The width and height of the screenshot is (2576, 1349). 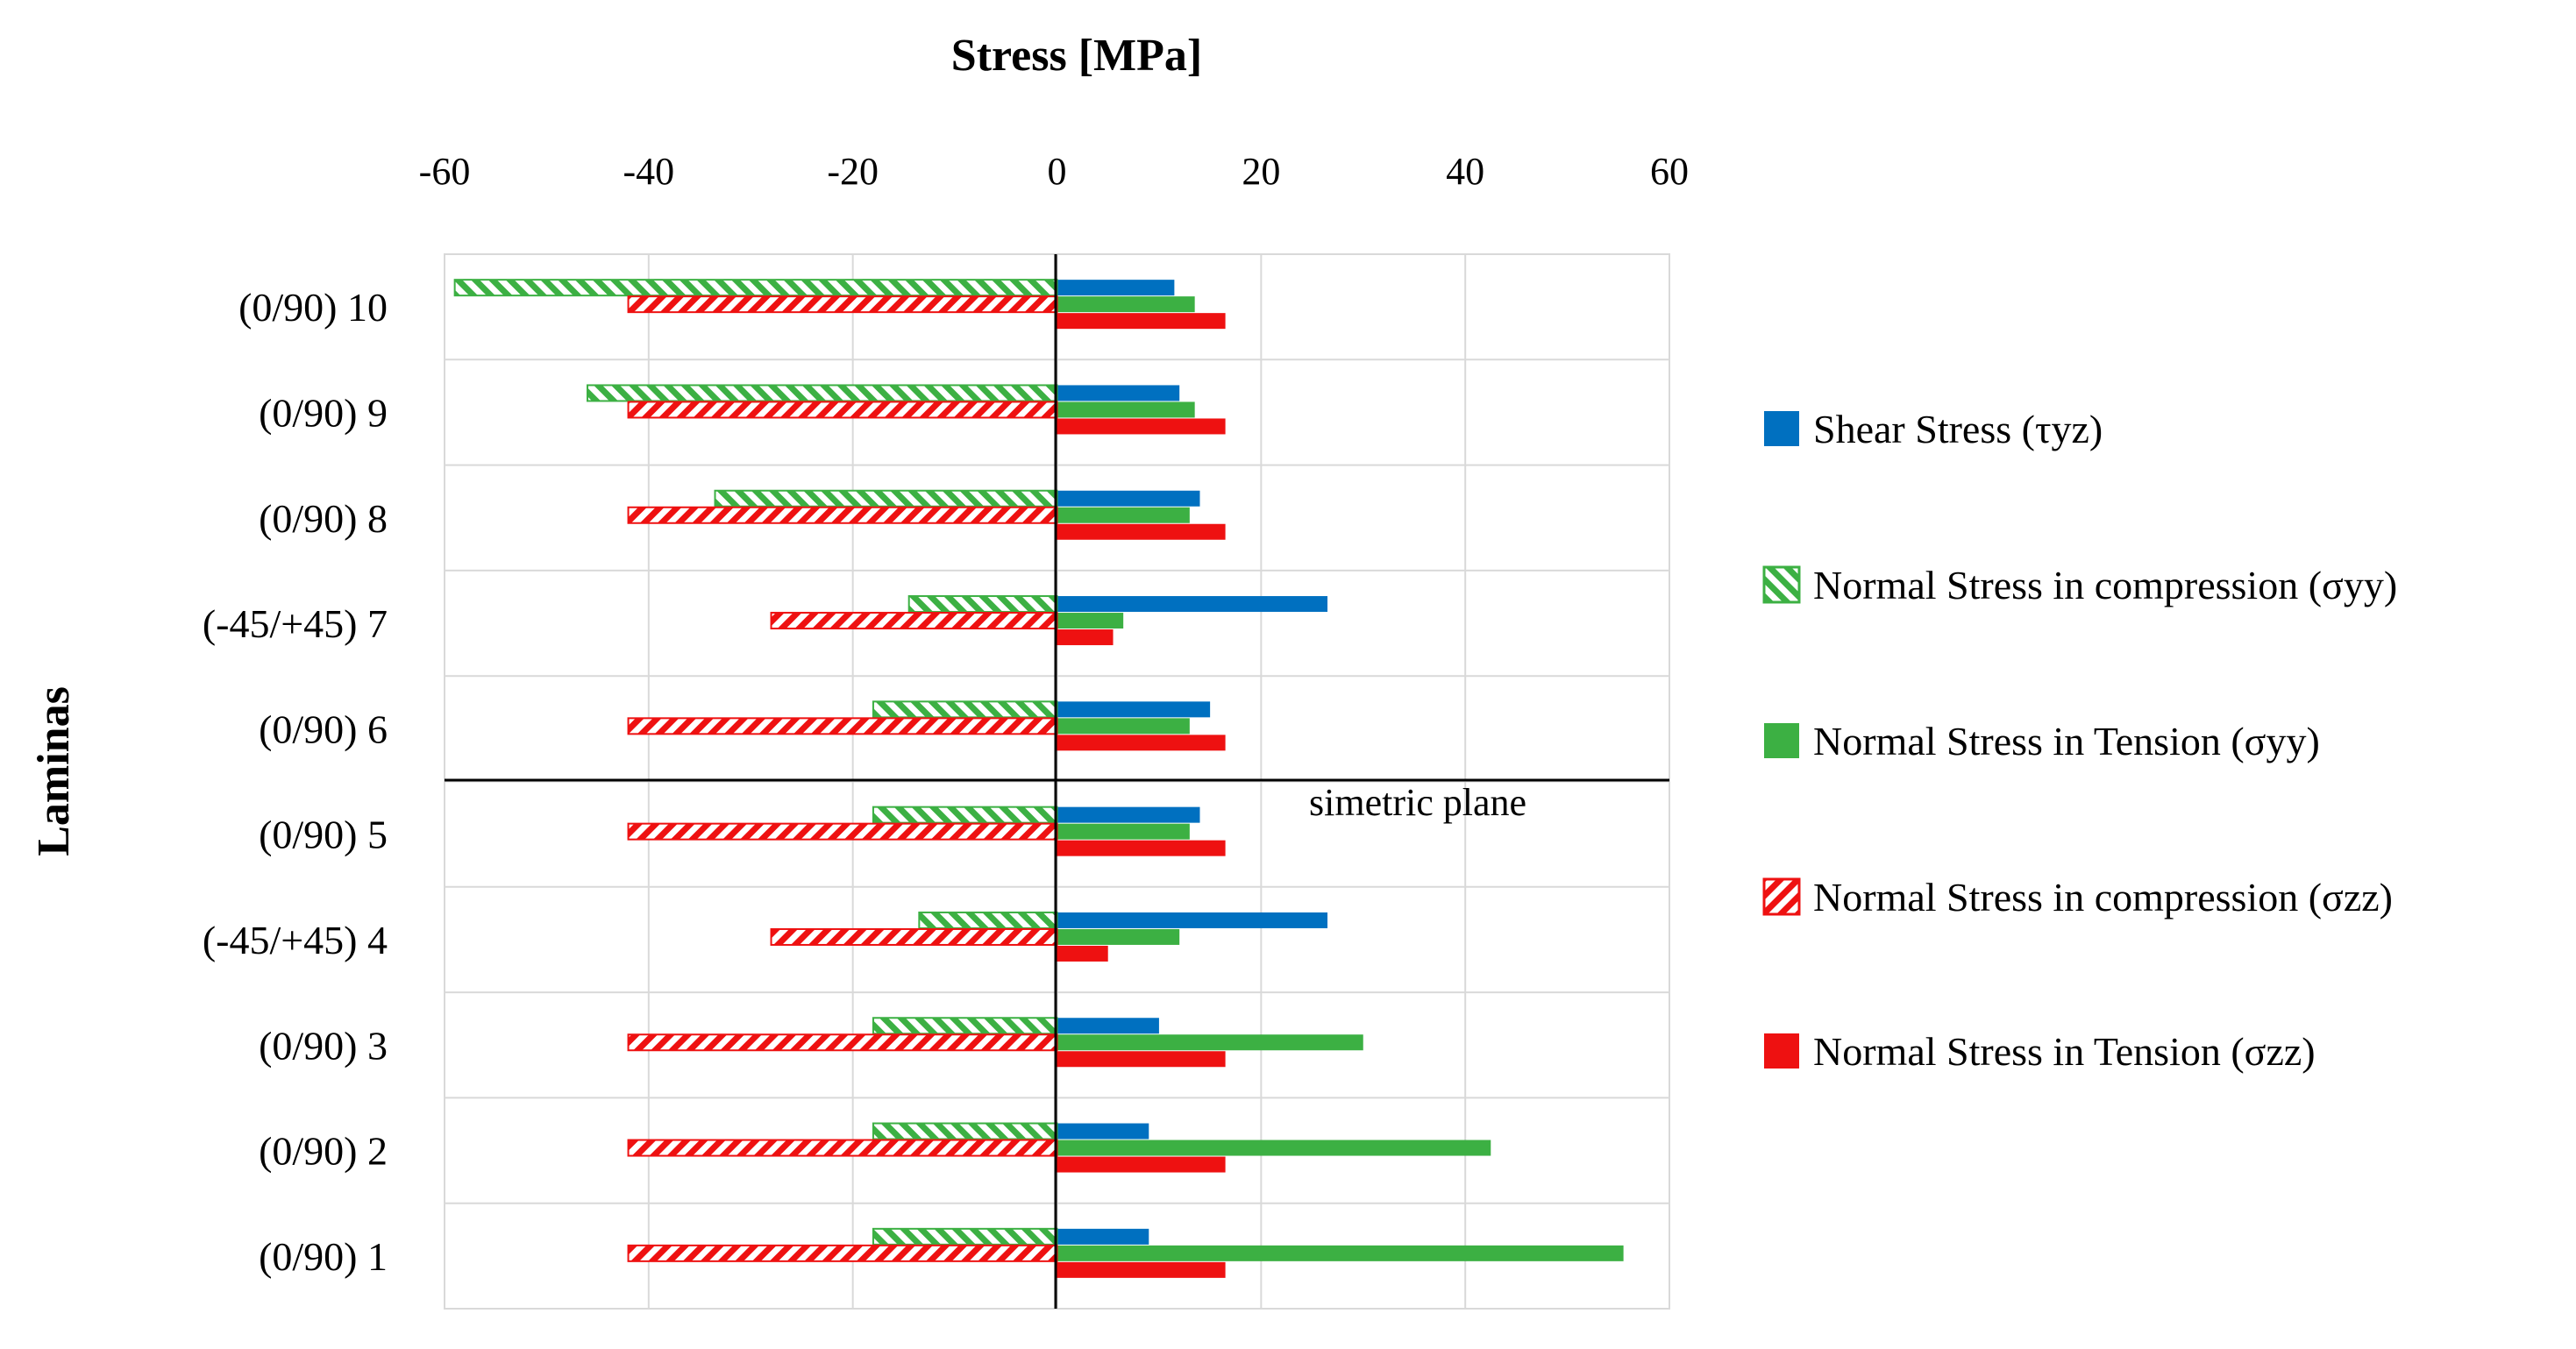 What do you see at coordinates (295, 940) in the screenshot?
I see `category-label: (-45/+45) 4` at bounding box center [295, 940].